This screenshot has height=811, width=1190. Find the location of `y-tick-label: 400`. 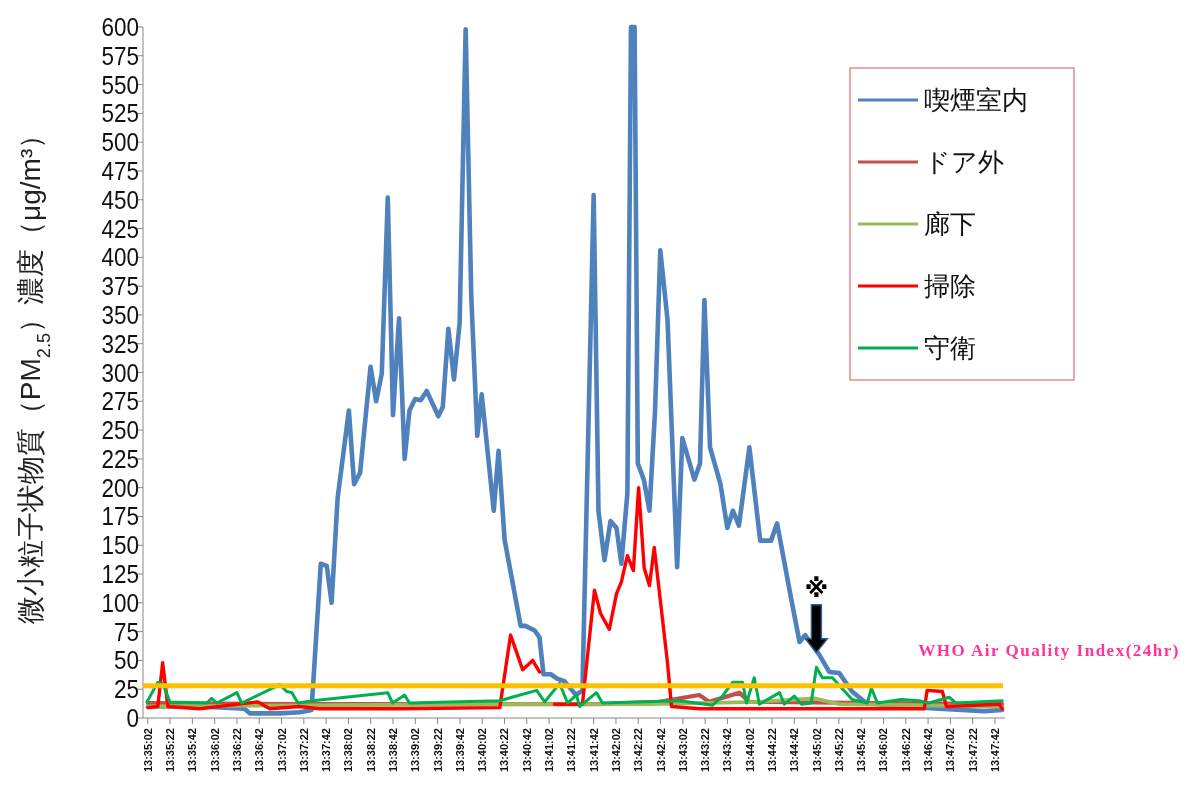

y-tick-label: 400 is located at coordinates (123, 257).